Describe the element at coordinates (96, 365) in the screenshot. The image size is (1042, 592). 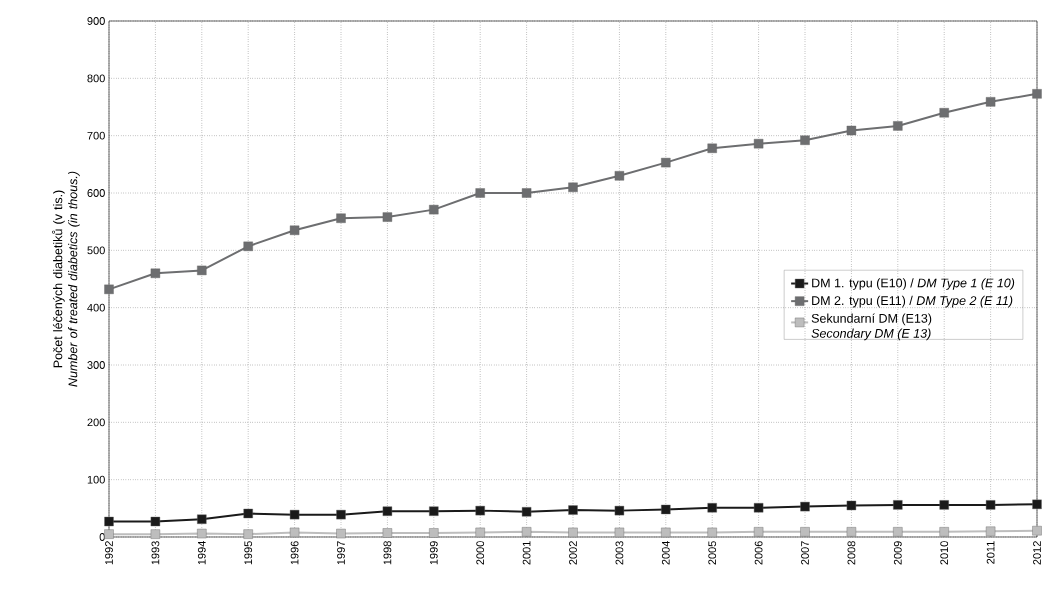
I see `y-tick-label: 300` at that location.